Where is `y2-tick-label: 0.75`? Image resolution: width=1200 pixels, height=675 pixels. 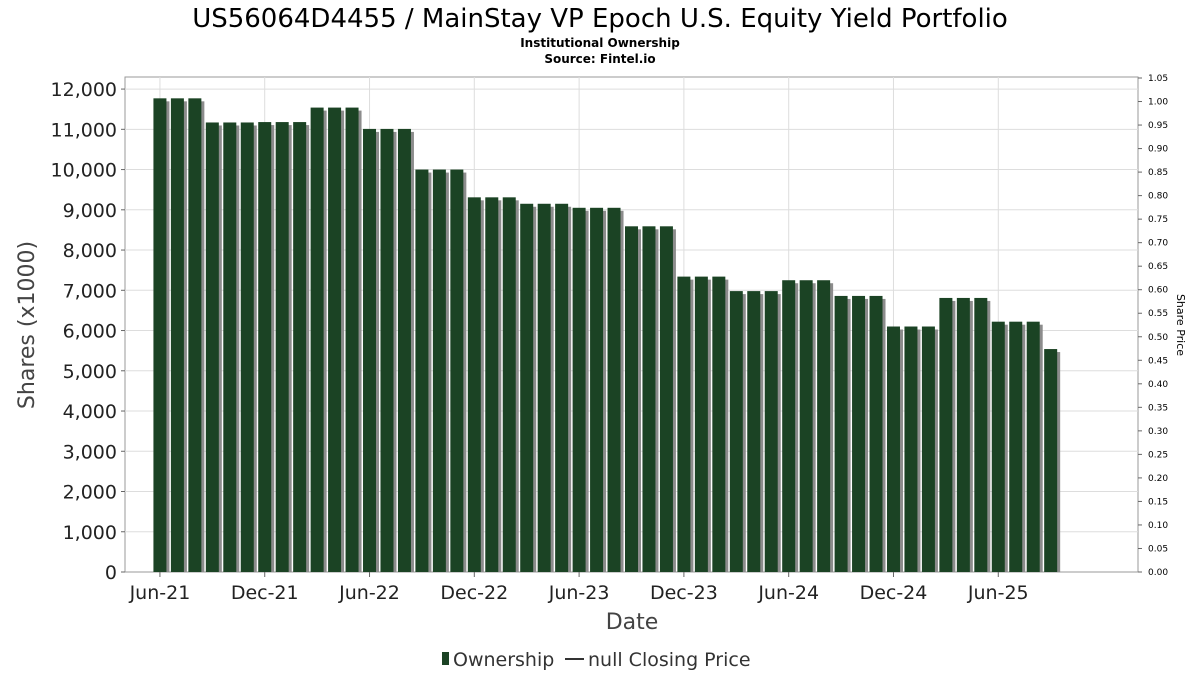 y2-tick-label: 0.75 is located at coordinates (1158, 220).